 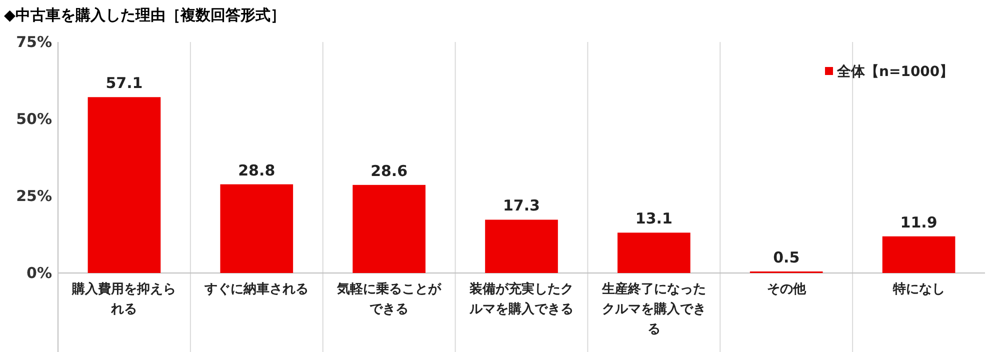 I want to click on data-label: 57.1, so click(x=124, y=83).